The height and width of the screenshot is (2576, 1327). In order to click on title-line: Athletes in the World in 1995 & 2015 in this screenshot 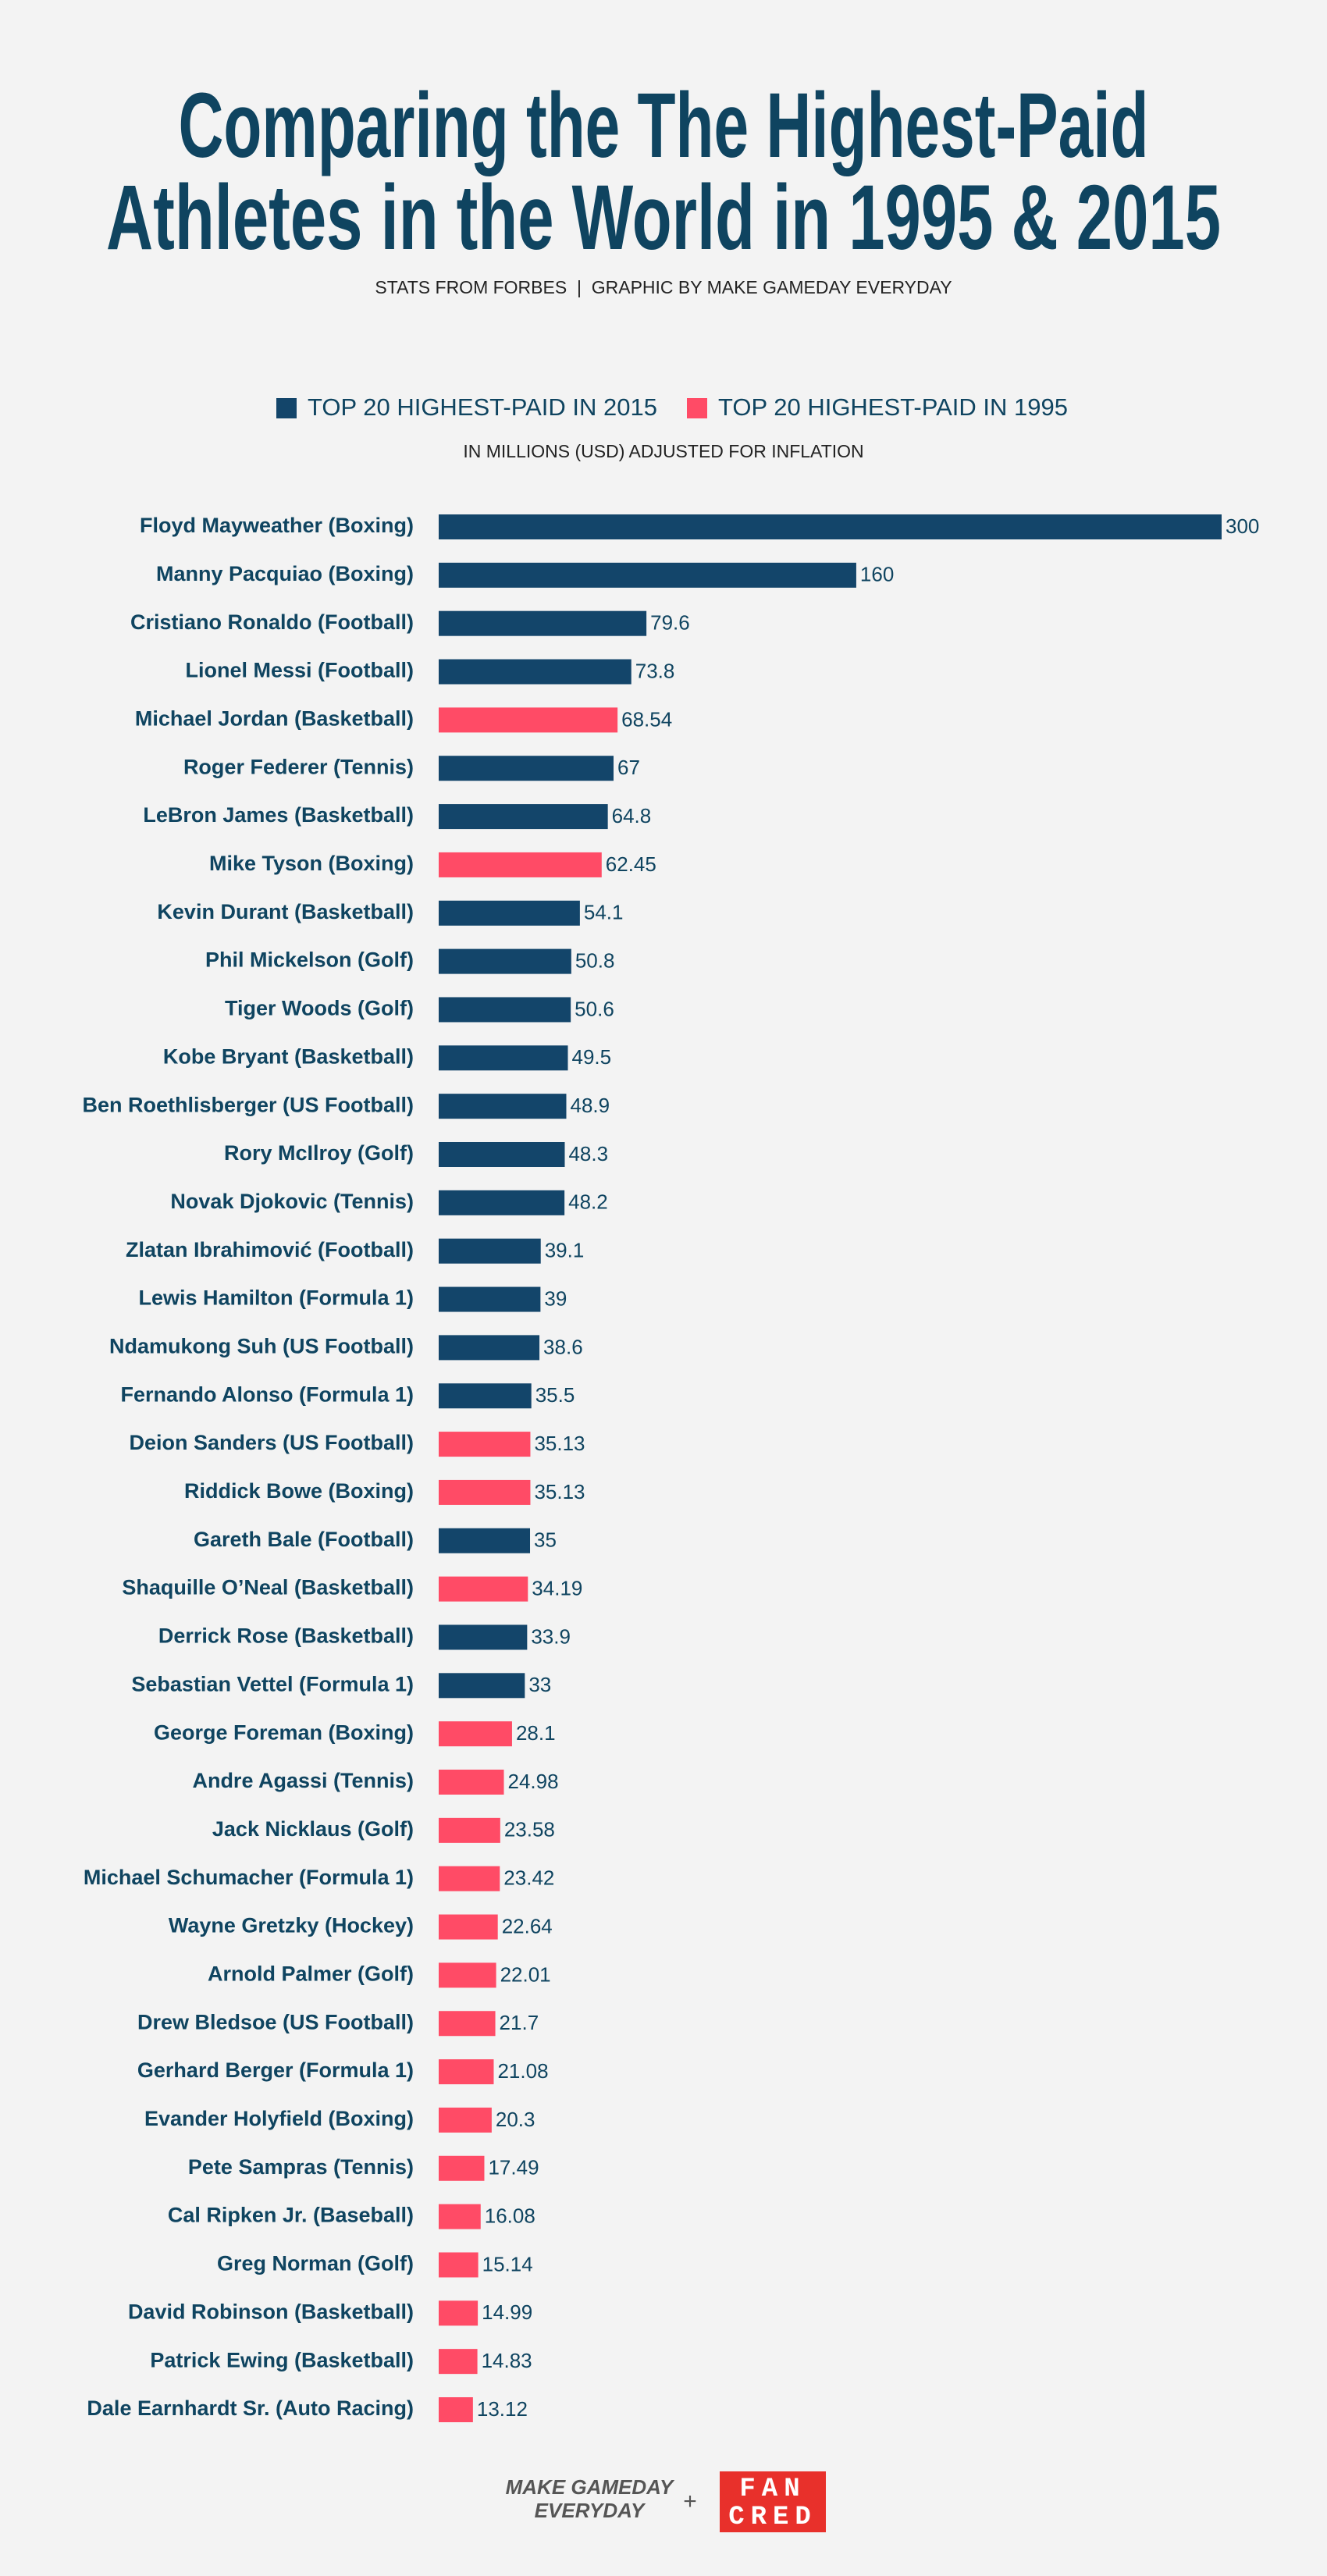, I will do `click(663, 217)`.